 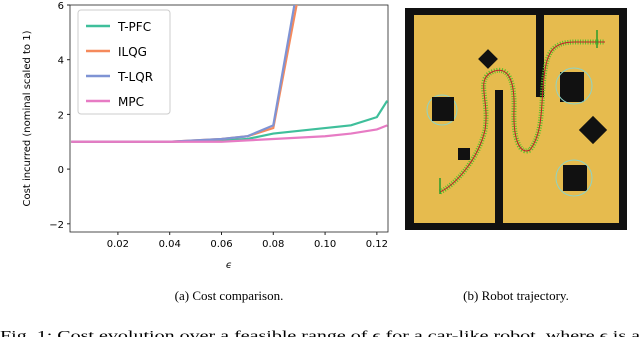 What do you see at coordinates (61, 6) in the screenshot?
I see `y-tick-label: 6` at bounding box center [61, 6].